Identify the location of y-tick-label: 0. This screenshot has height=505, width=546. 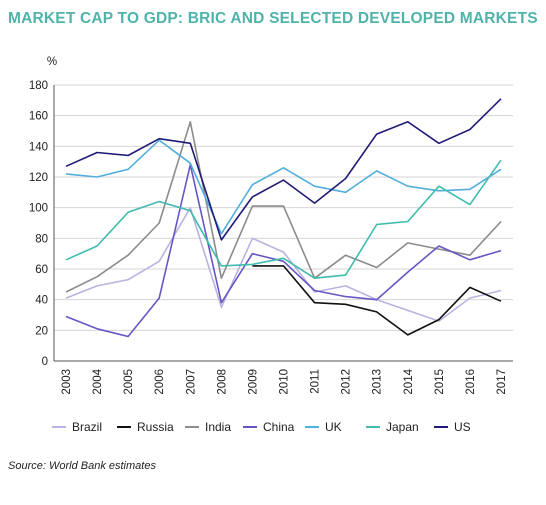
(45, 362).